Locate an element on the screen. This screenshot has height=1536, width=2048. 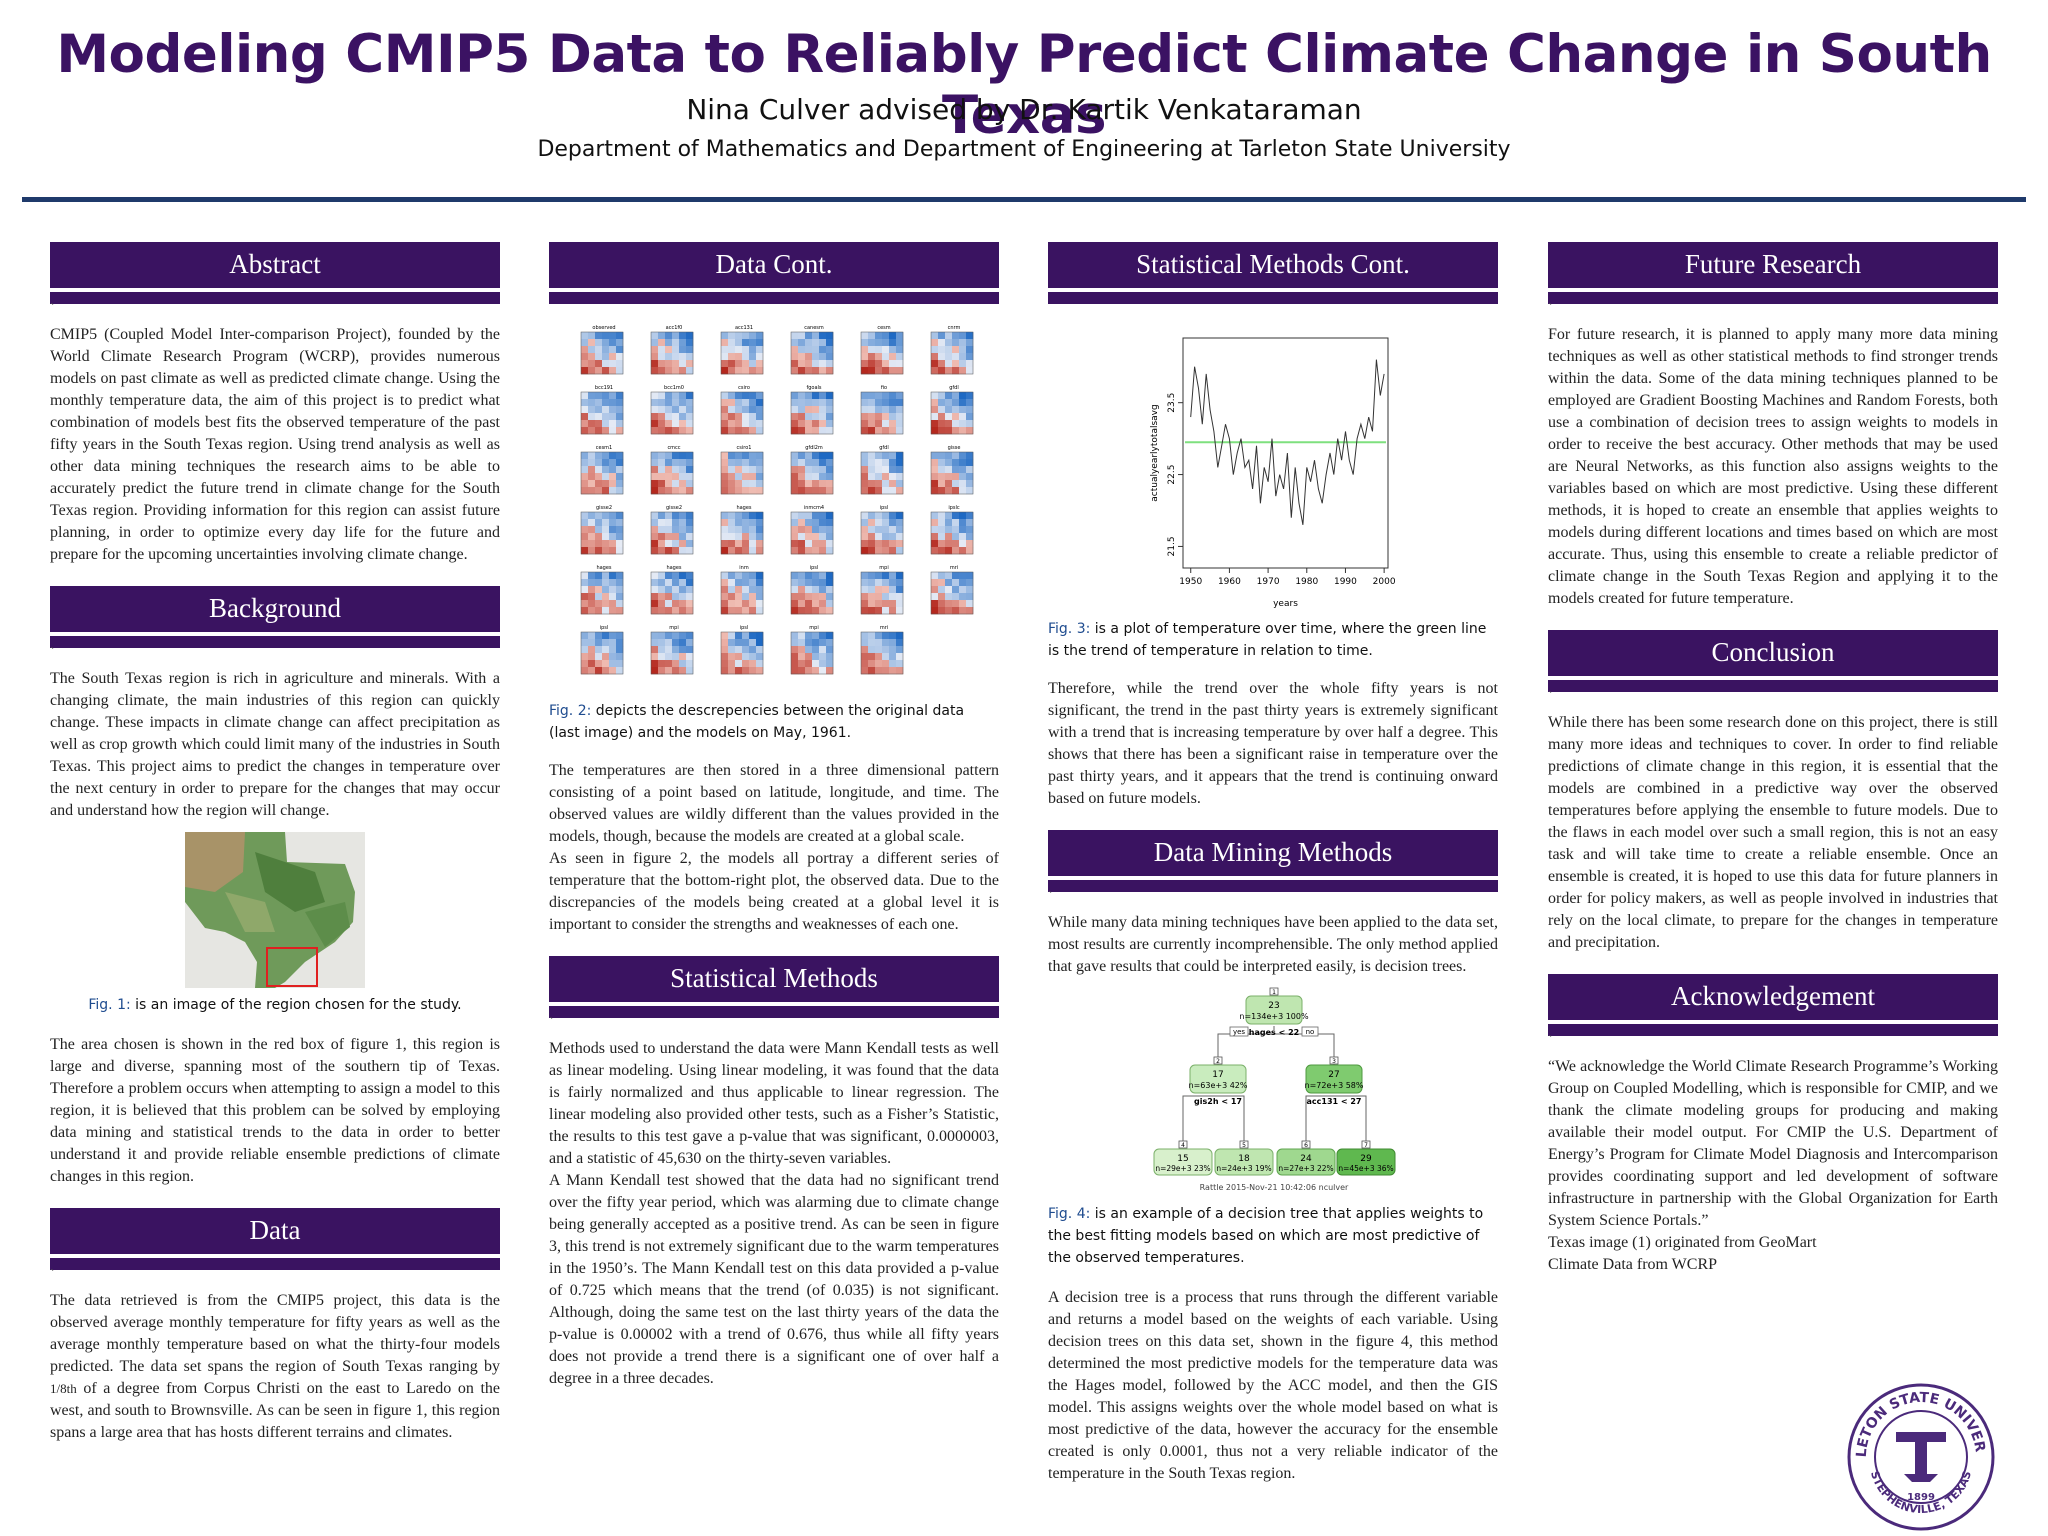
heatmap-frame is located at coordinates (952, 413).